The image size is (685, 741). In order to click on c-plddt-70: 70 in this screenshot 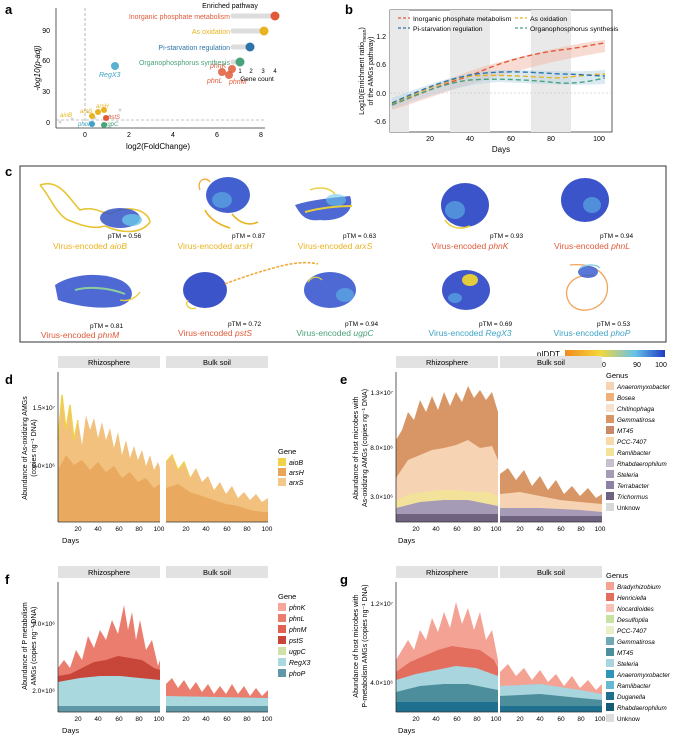, I will do `click(602, 365)`.